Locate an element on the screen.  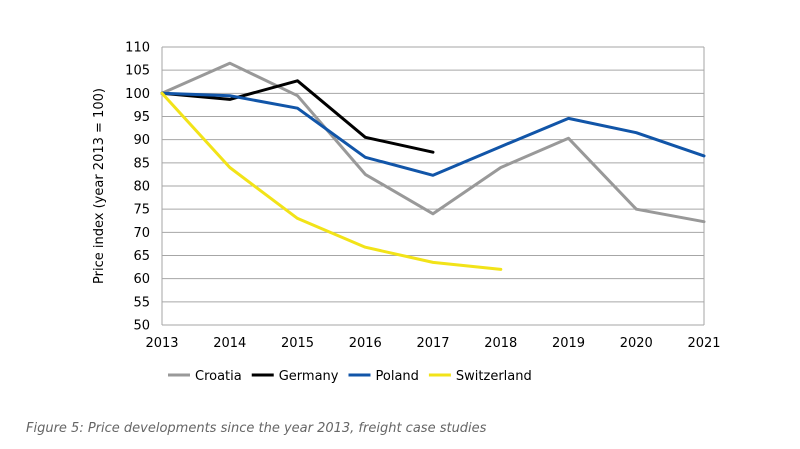
y-tick-105: 105 is located at coordinates (137, 71).